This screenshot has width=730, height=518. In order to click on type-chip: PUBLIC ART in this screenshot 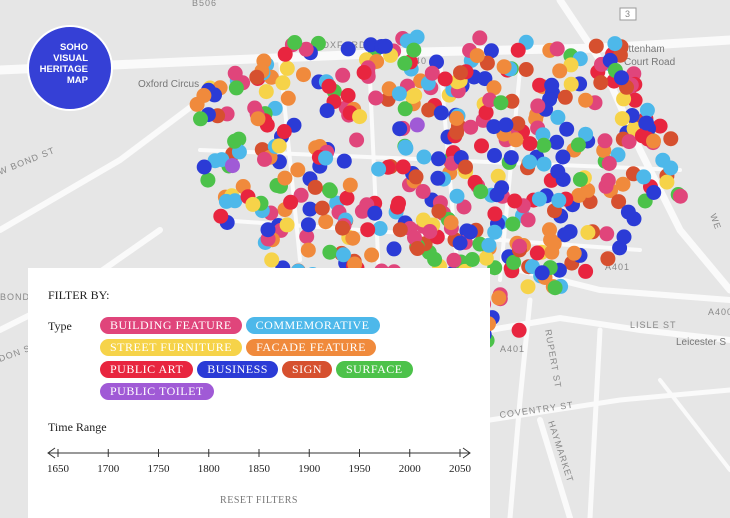, I will do `click(147, 369)`.